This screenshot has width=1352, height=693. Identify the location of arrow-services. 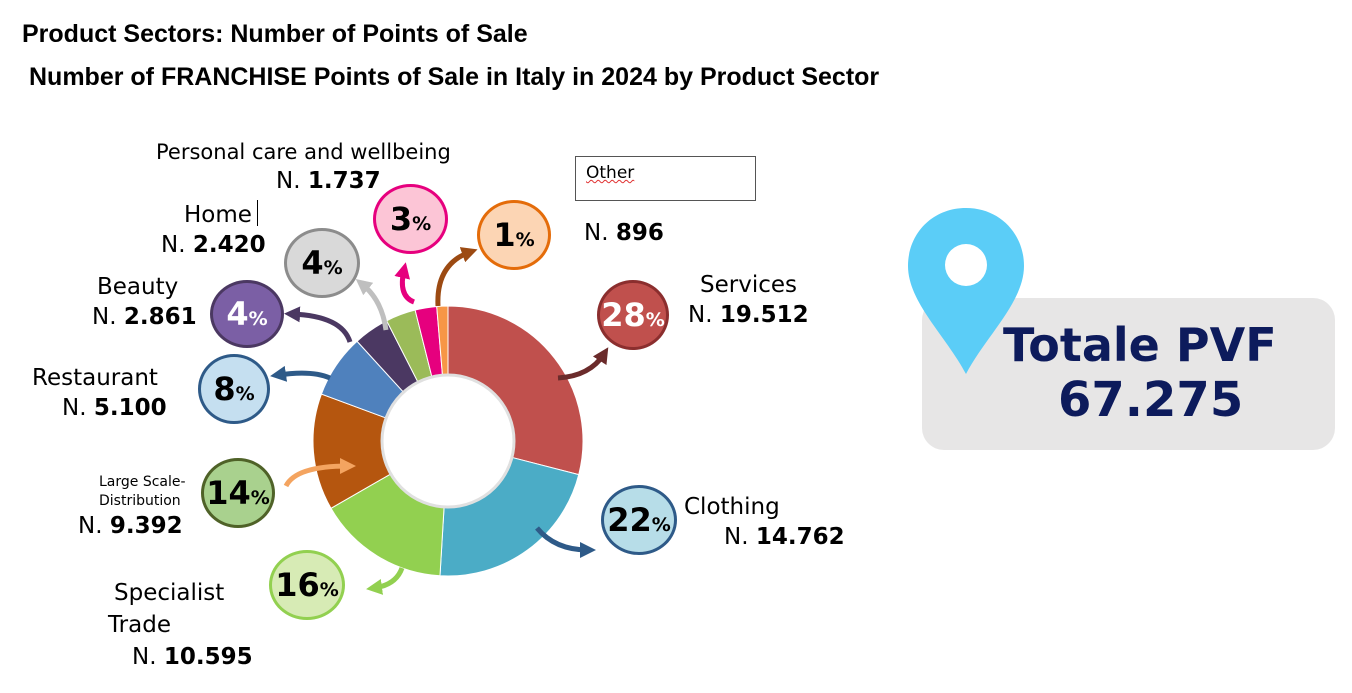
(583, 364).